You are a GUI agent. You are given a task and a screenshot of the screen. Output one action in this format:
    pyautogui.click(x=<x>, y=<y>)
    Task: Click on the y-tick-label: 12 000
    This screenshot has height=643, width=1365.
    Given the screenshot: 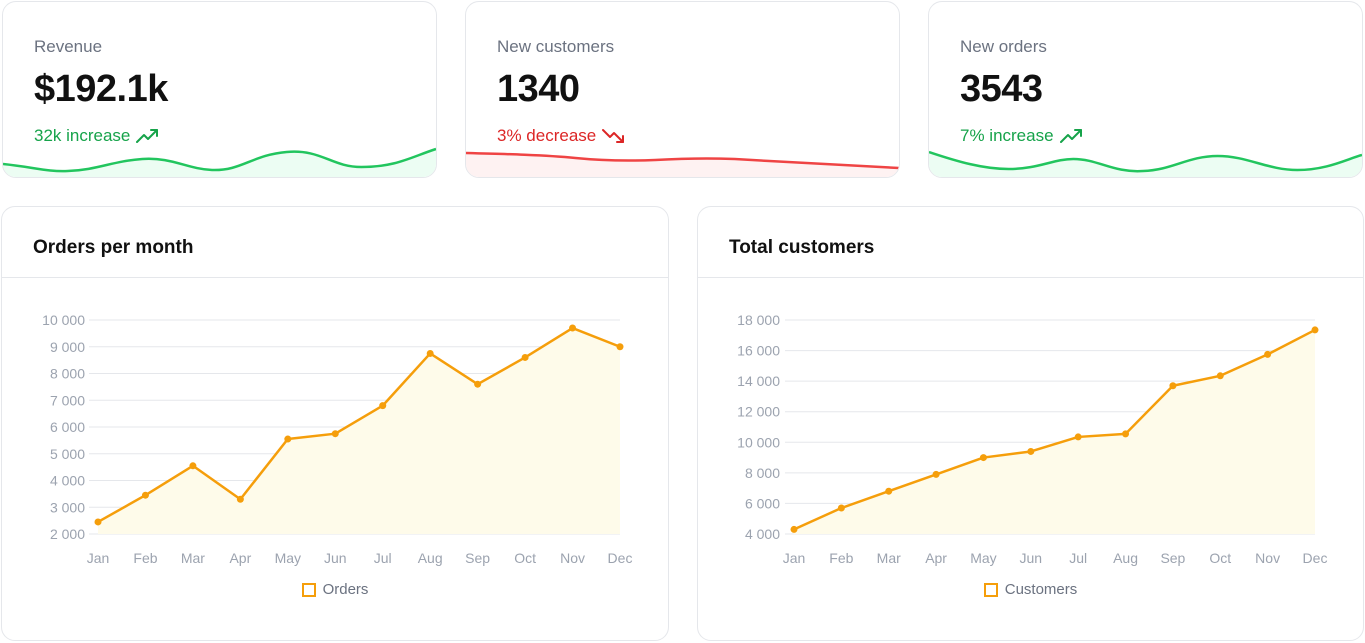 What is the action you would take?
    pyautogui.click(x=758, y=412)
    